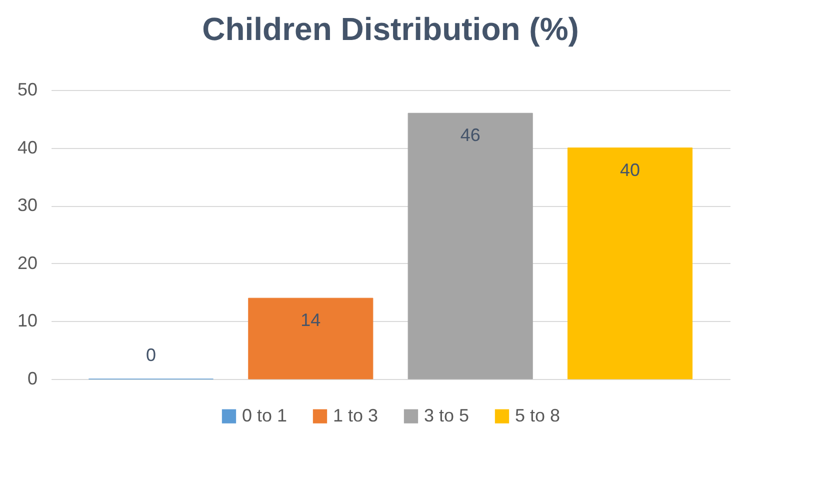 This screenshot has width=822, height=481. Describe the element at coordinates (265, 415) in the screenshot. I see `legend-label: 0 to 1` at that location.